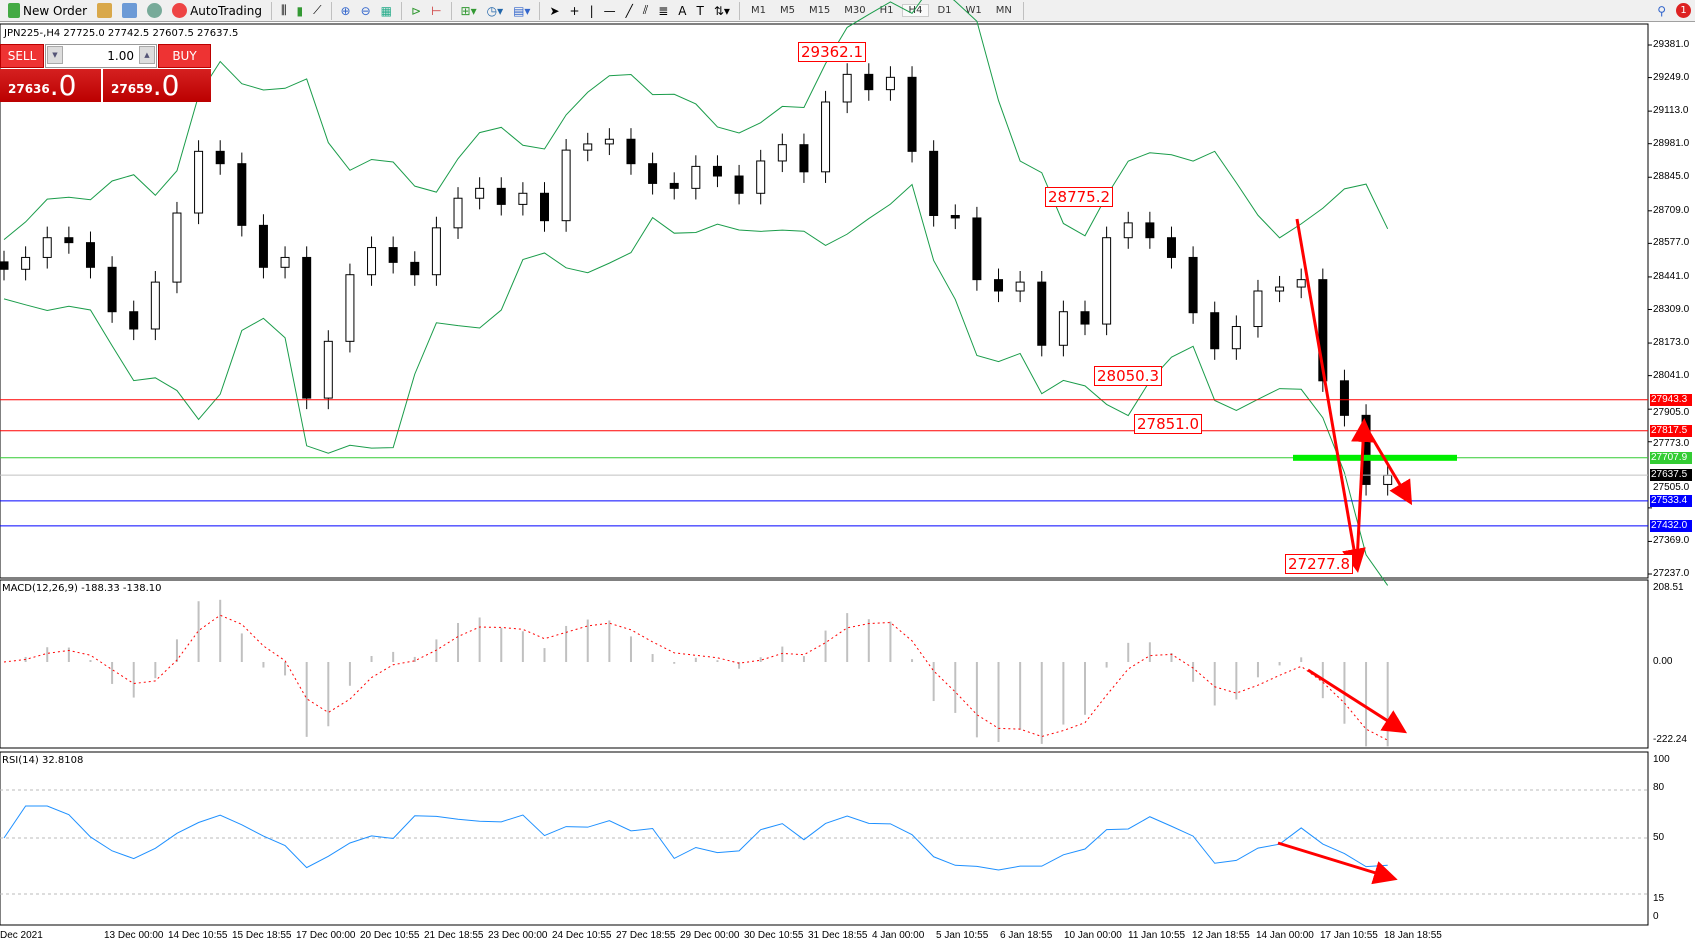  I want to click on green-zone-bar, so click(1375, 457).